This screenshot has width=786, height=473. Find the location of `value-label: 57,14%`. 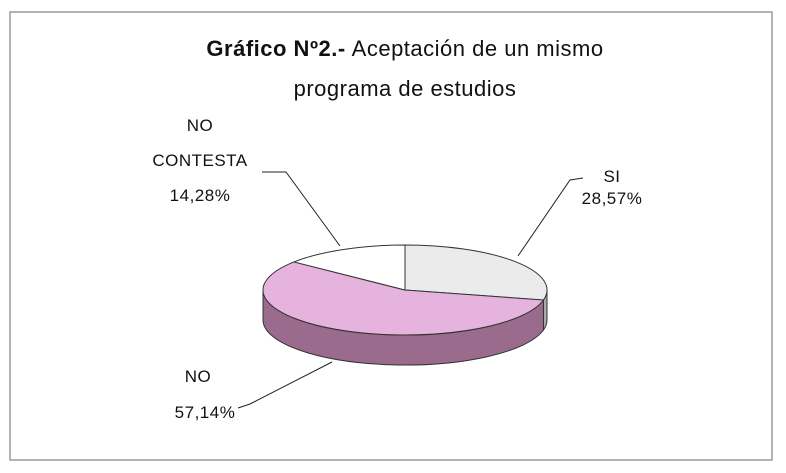

value-label: 57,14% is located at coordinates (205, 412).